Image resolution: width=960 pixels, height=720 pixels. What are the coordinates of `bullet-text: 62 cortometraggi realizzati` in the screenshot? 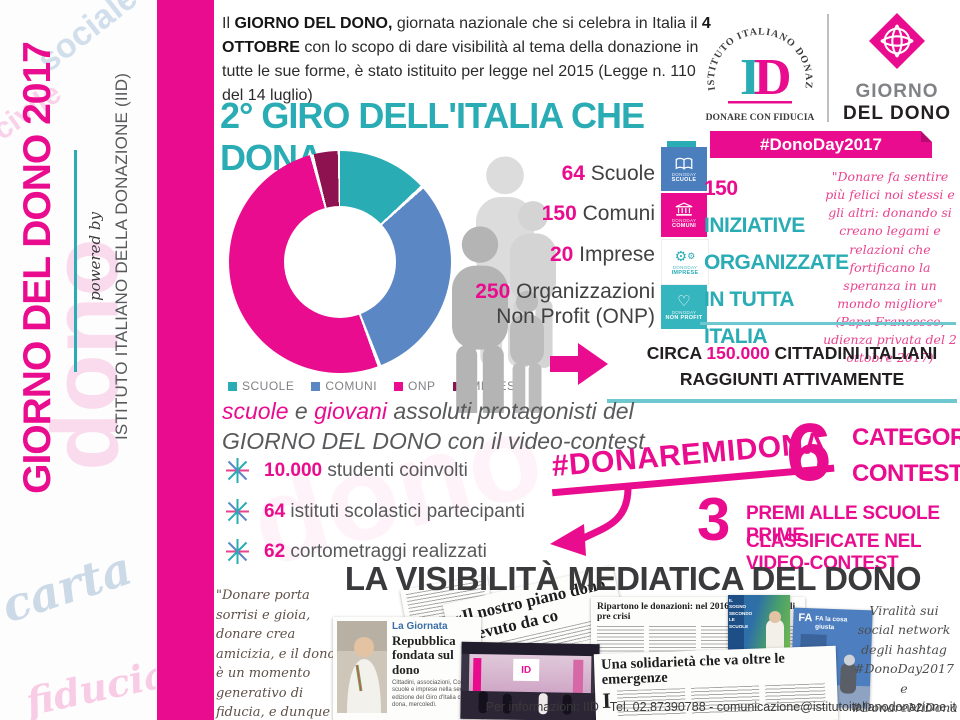 It's located at (375, 552).